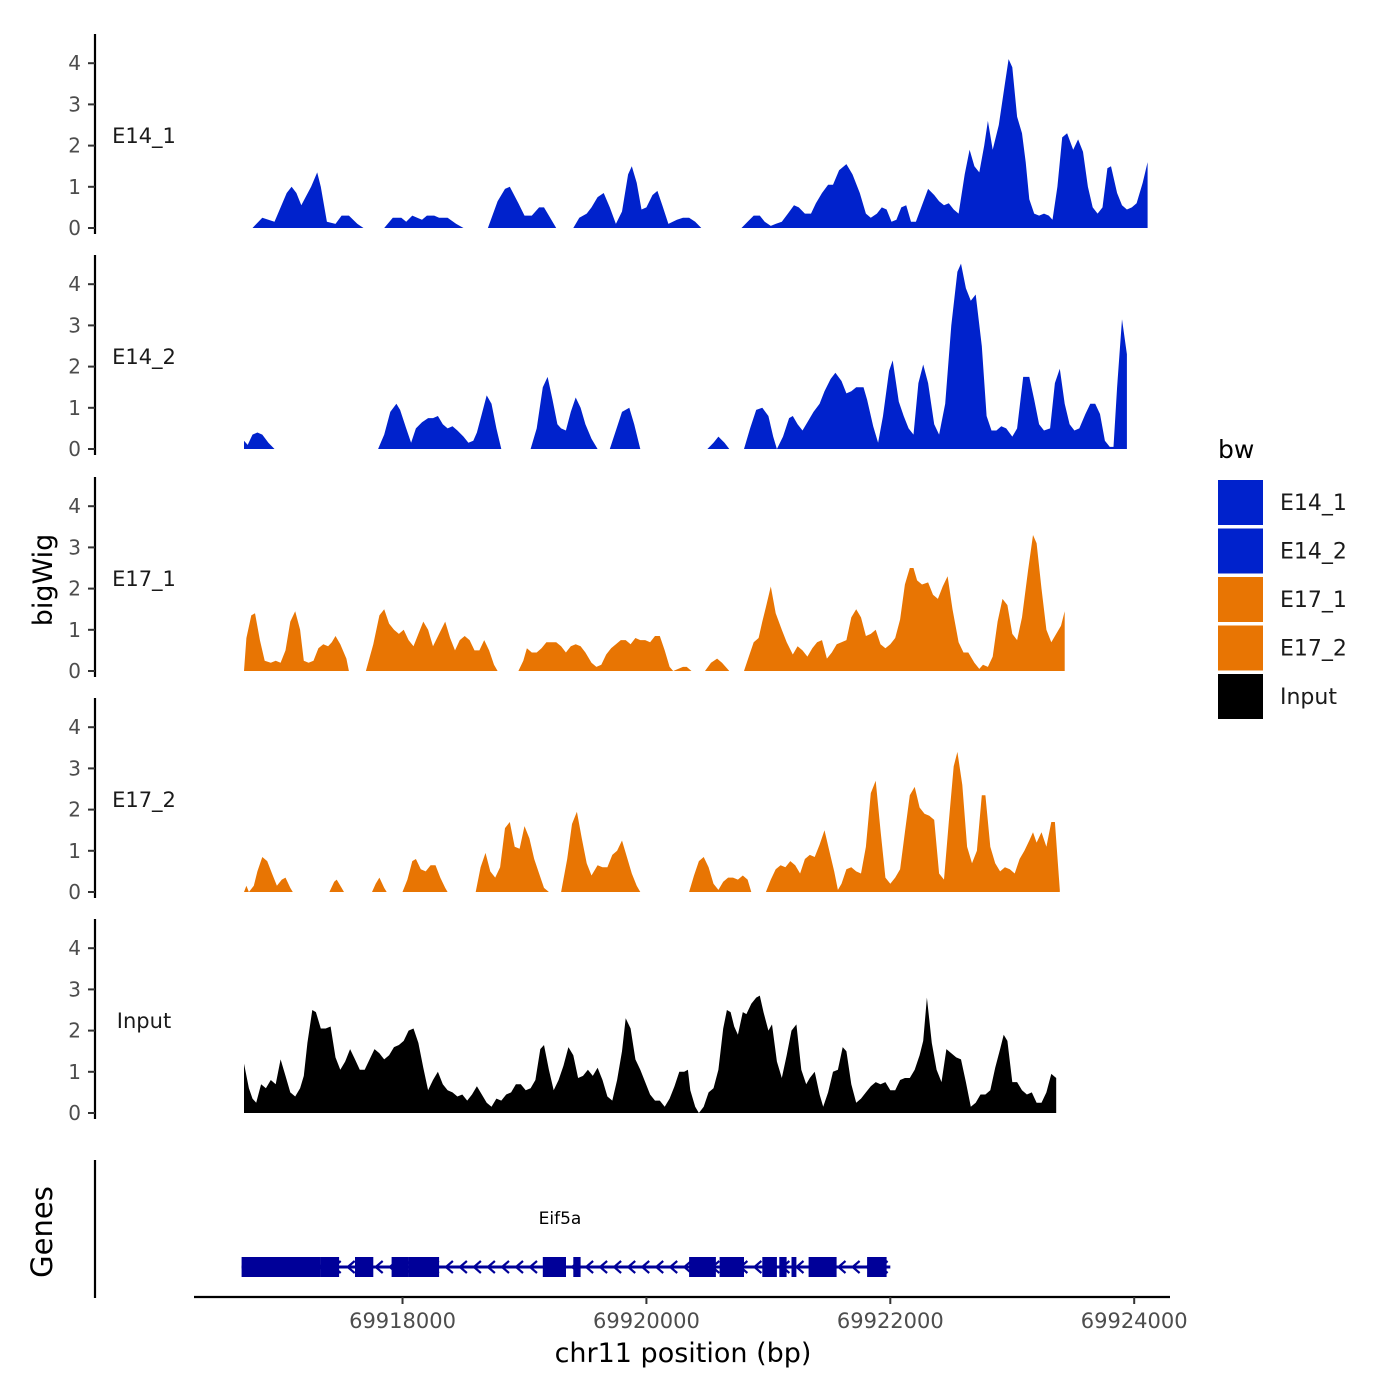  Describe the element at coordinates (1313, 600) in the screenshot. I see `legend-label: E17_1` at that location.